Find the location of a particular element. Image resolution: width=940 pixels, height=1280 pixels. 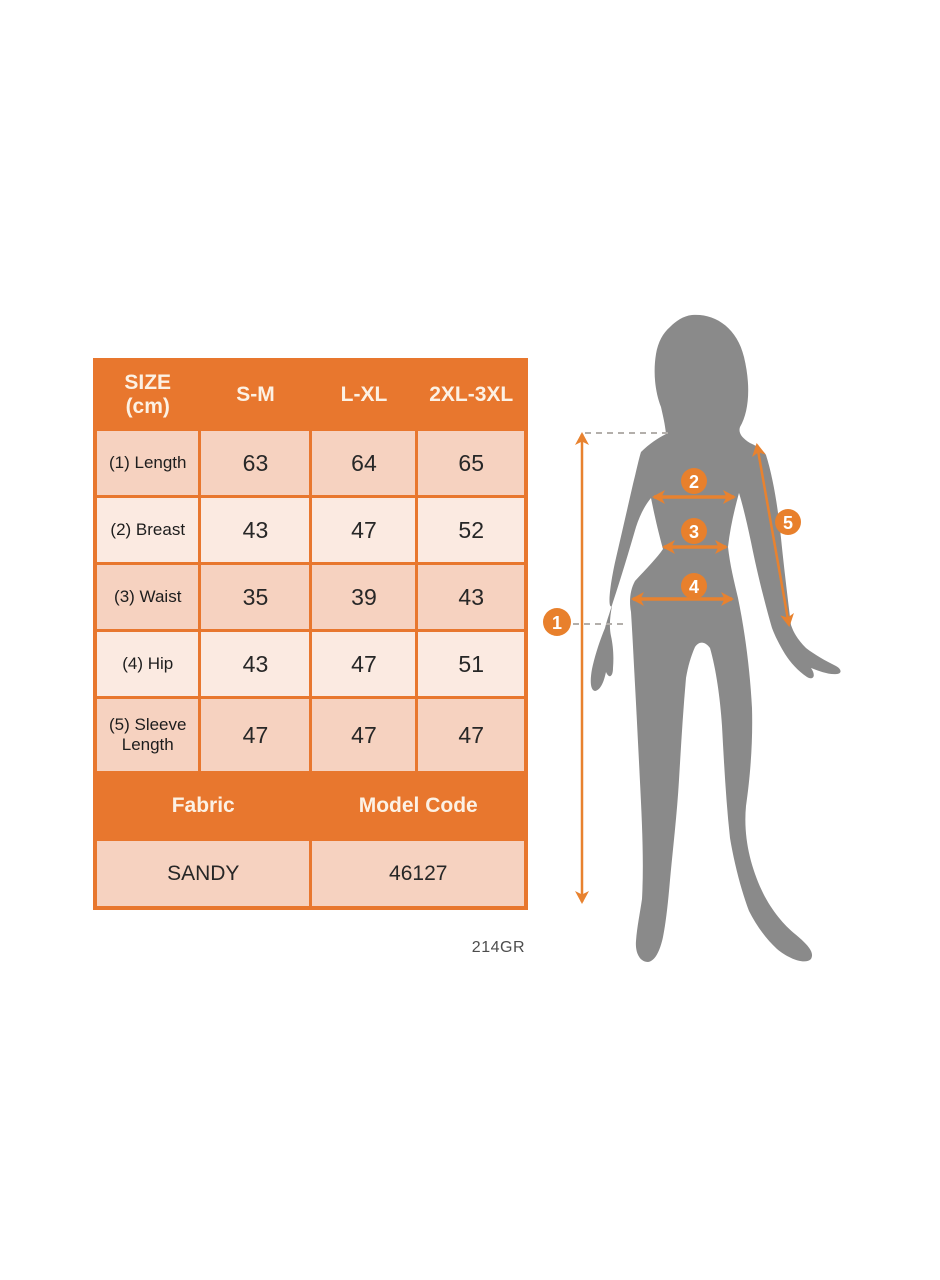

model-code-header: Model Code is located at coordinates (418, 806).